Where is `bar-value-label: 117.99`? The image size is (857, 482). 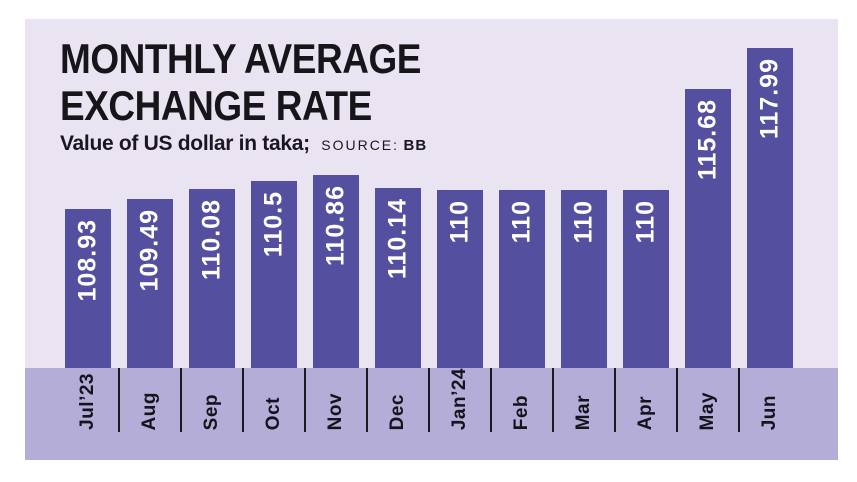 bar-value-label: 117.99 is located at coordinates (769, 99).